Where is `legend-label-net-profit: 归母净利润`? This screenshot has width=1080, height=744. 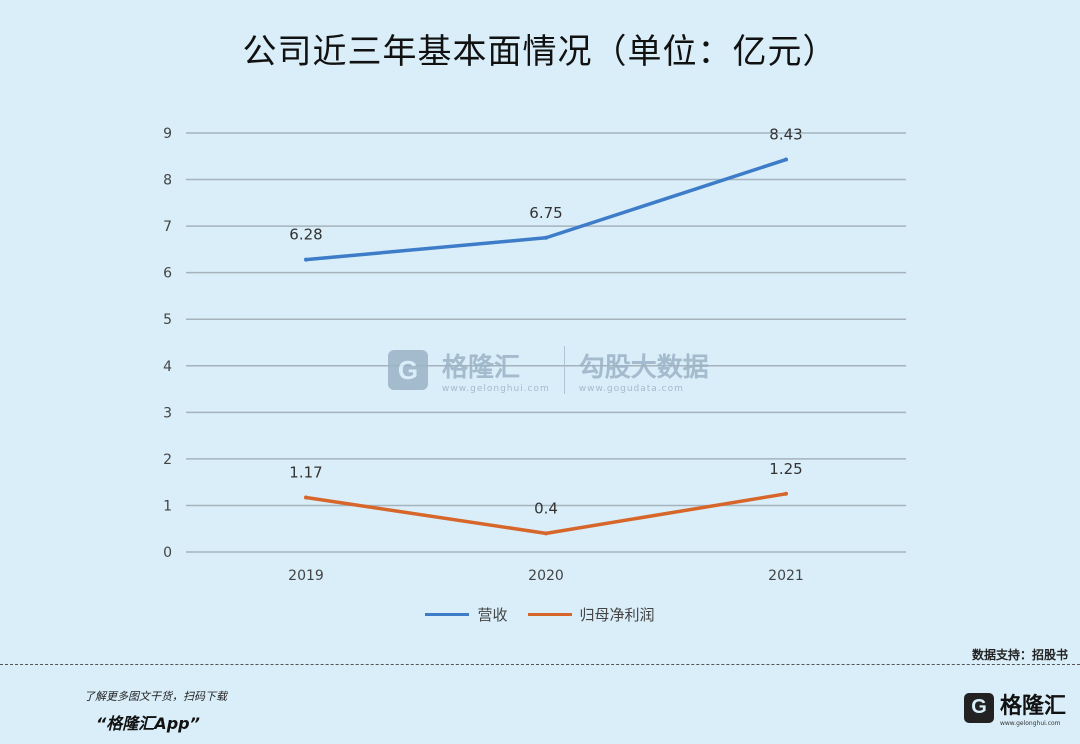 legend-label-net-profit: 归母净利润 is located at coordinates (617, 615).